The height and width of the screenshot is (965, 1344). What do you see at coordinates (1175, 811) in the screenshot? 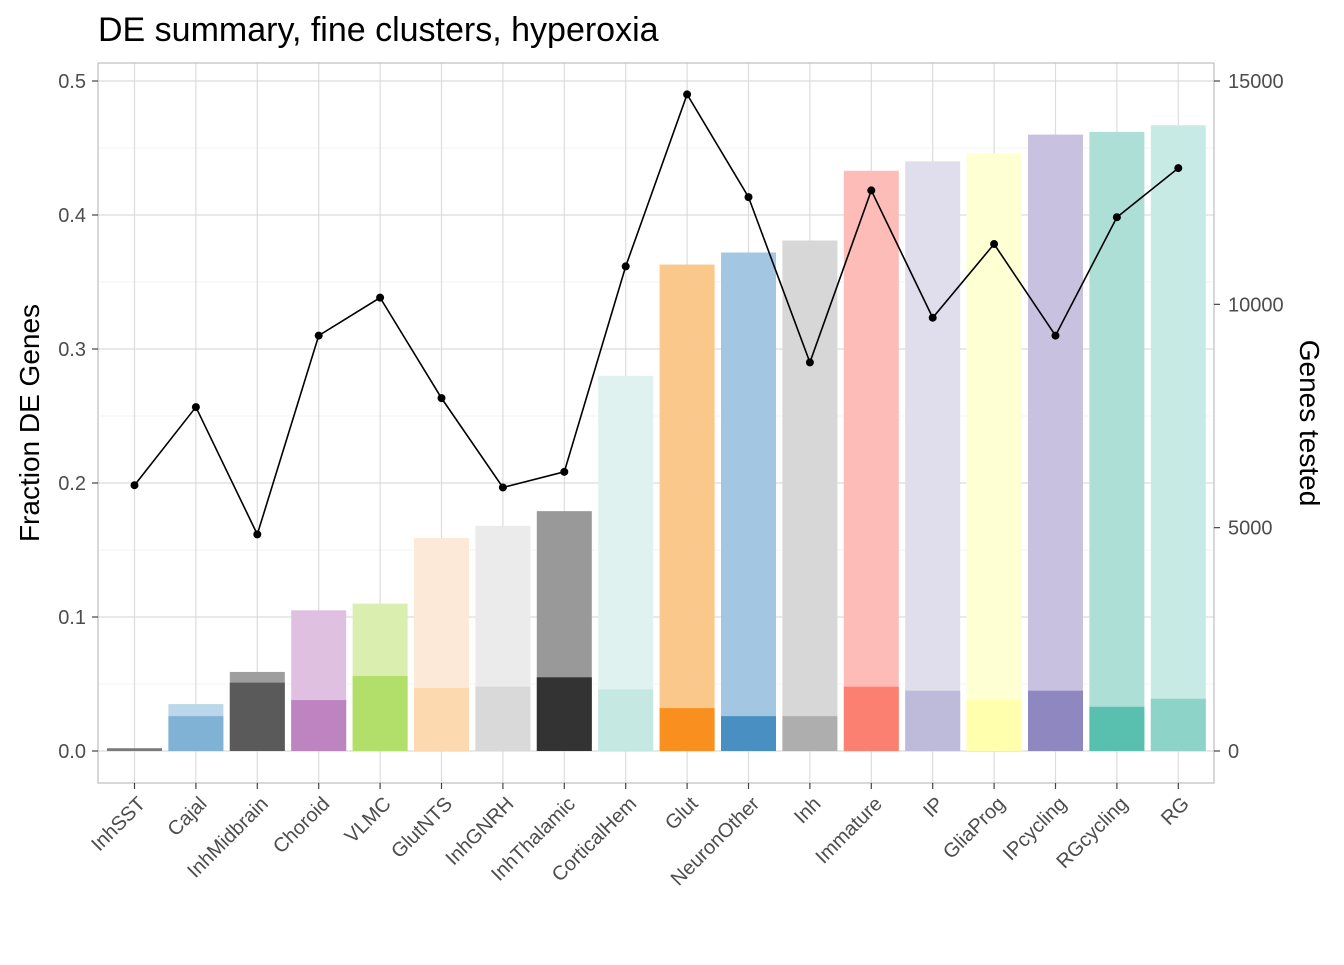
I see `x-tick-label: RG` at bounding box center [1175, 811].